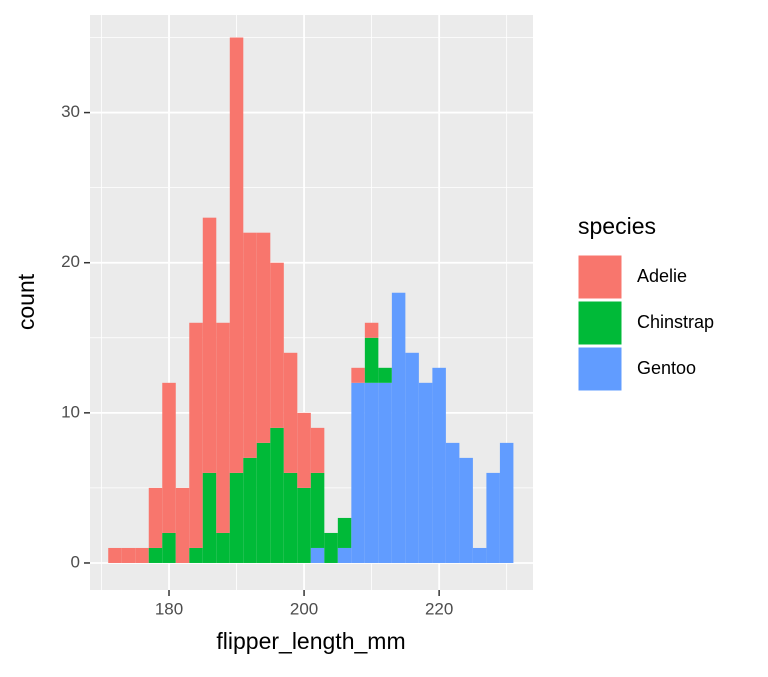 The image size is (768, 677). What do you see at coordinates (675, 322) in the screenshot?
I see `legend-label: Chinstrap` at bounding box center [675, 322].